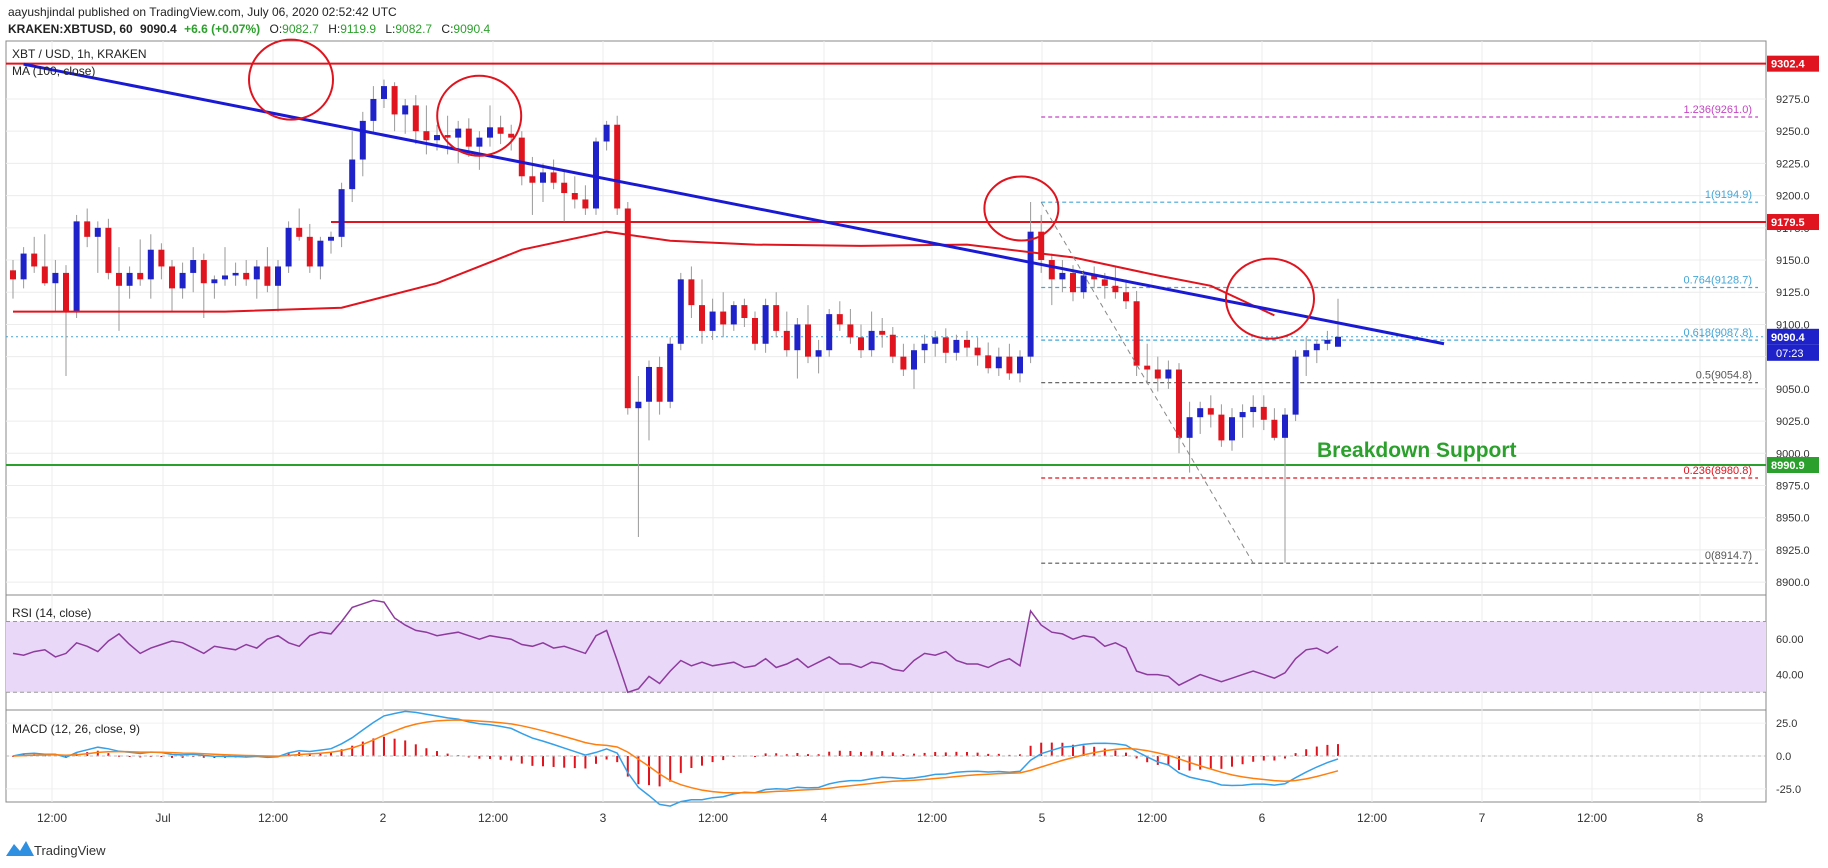 The image size is (1828, 868). Describe the element at coordinates (53, 71) in the screenshot. I see `ma-legend: MA (100, close)` at that location.